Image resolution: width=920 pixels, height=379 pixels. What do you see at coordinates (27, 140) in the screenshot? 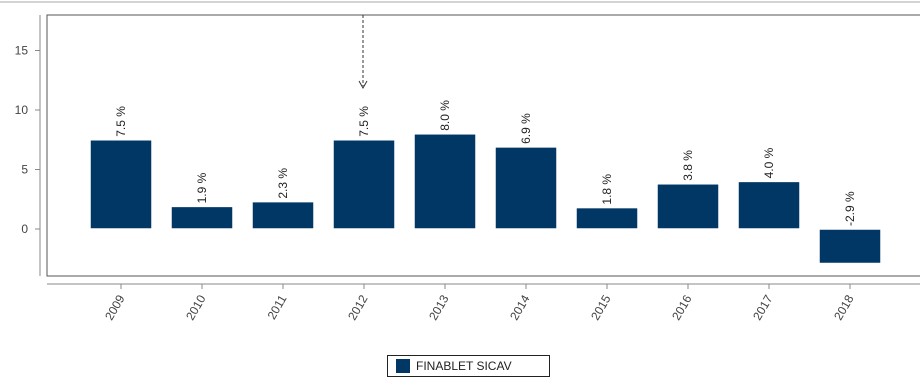
I see `y-axis-ticks: 0 5 10 15` at bounding box center [27, 140].